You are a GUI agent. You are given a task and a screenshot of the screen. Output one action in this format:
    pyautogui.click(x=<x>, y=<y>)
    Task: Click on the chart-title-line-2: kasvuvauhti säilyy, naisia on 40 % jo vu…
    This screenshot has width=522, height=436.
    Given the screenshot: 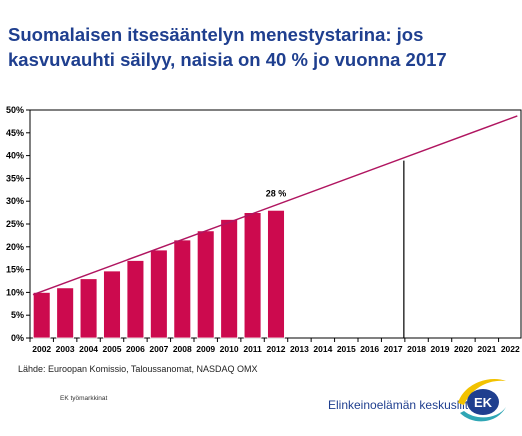 What is the action you would take?
    pyautogui.click(x=227, y=59)
    